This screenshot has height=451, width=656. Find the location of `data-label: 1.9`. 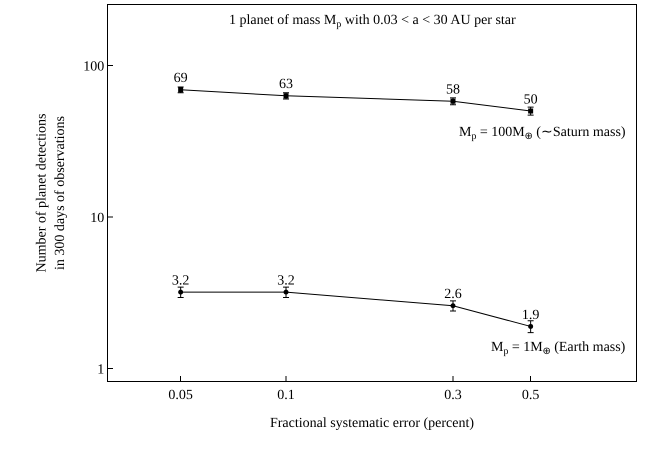

data-label: 1.9 is located at coordinates (531, 315).